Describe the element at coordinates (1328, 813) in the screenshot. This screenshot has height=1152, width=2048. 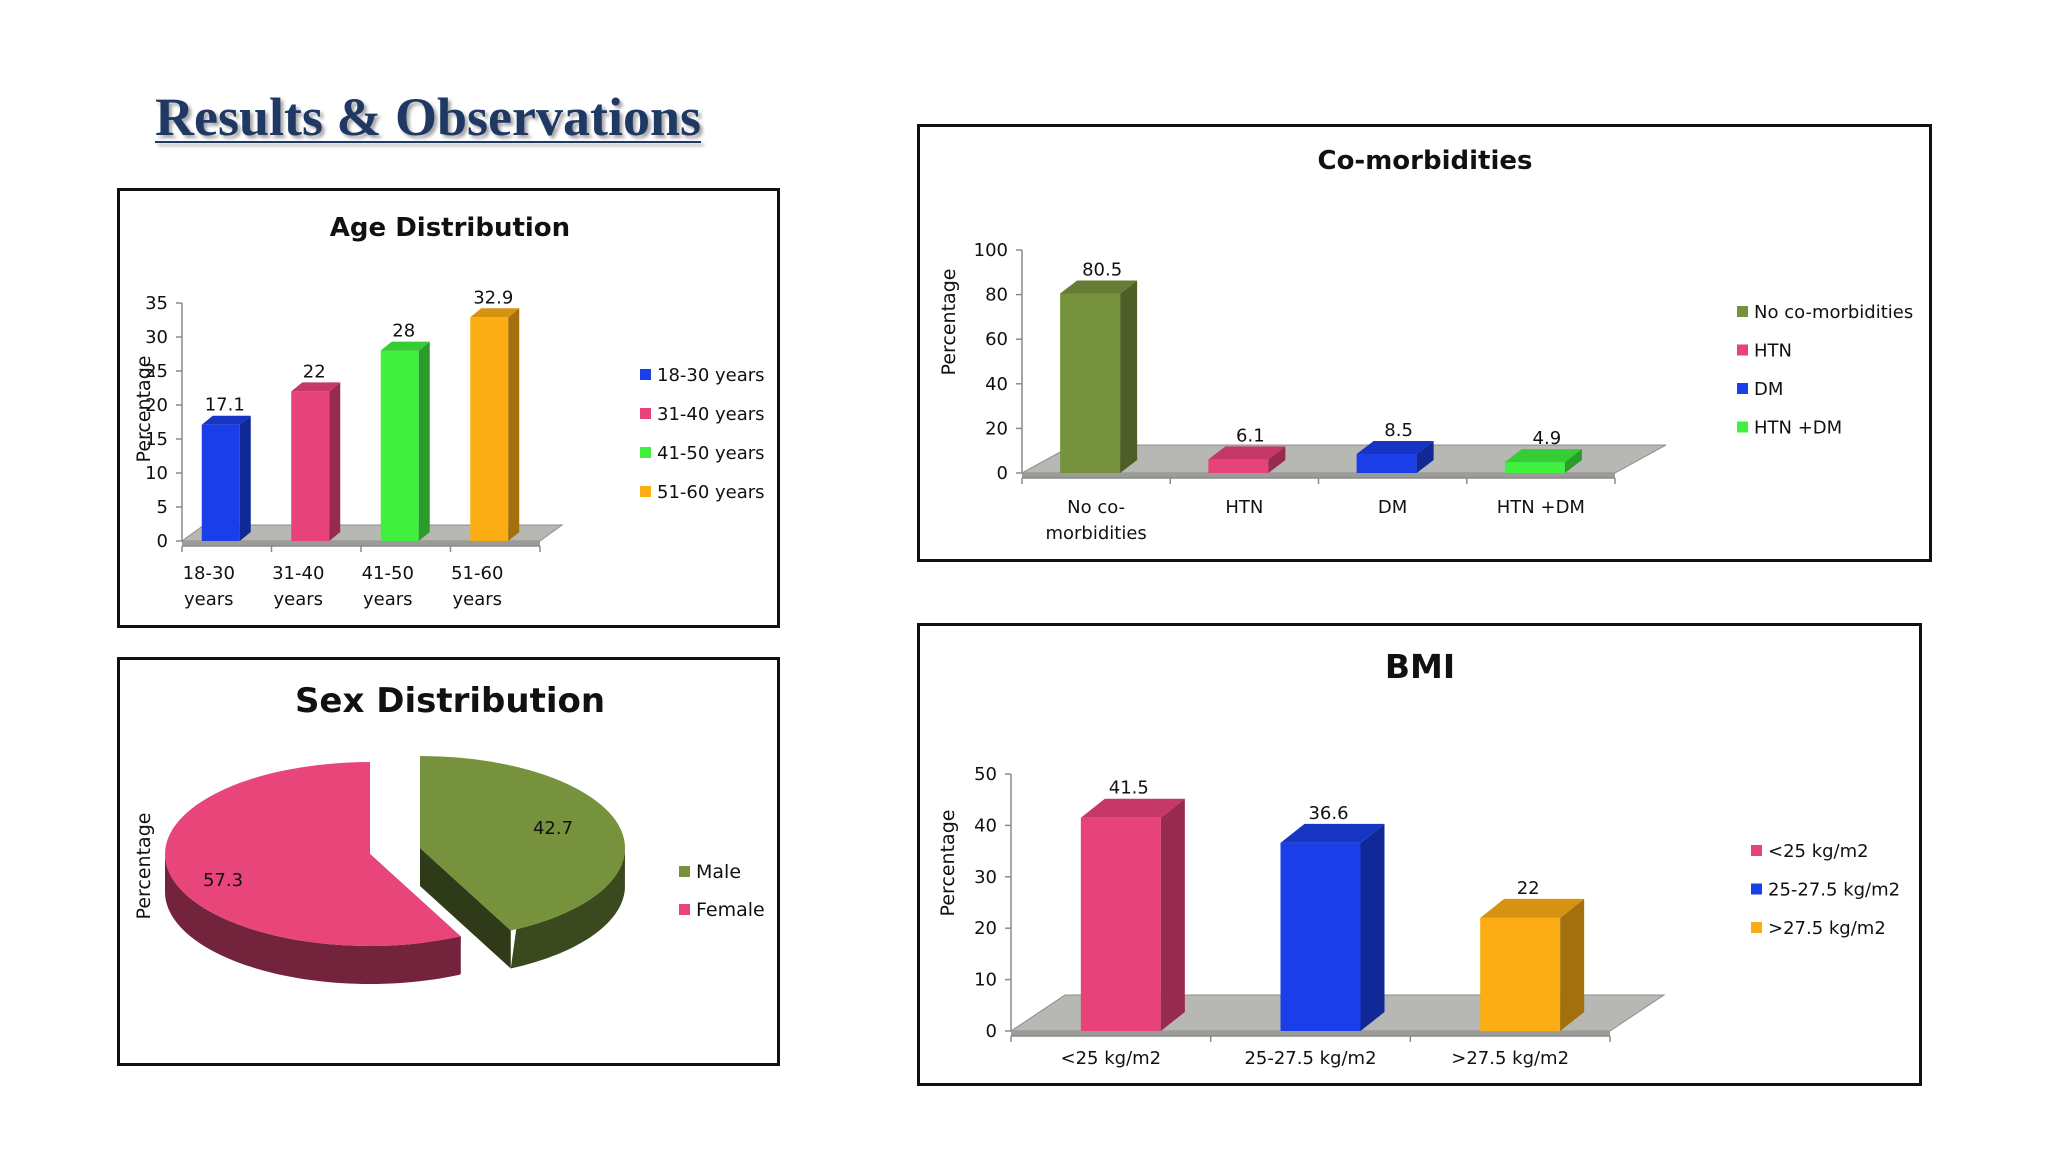
I see `data-label: 36.6` at that location.